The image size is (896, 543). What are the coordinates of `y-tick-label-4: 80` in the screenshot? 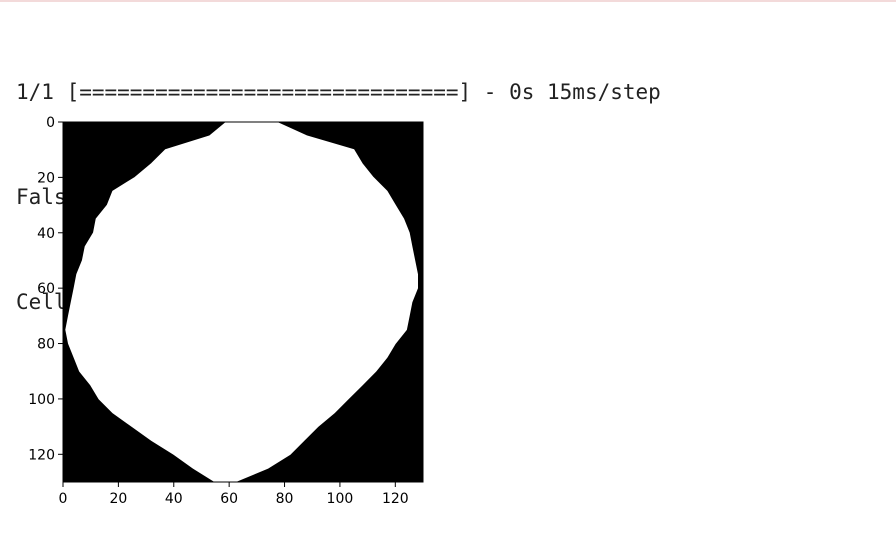 It's located at (46, 345).